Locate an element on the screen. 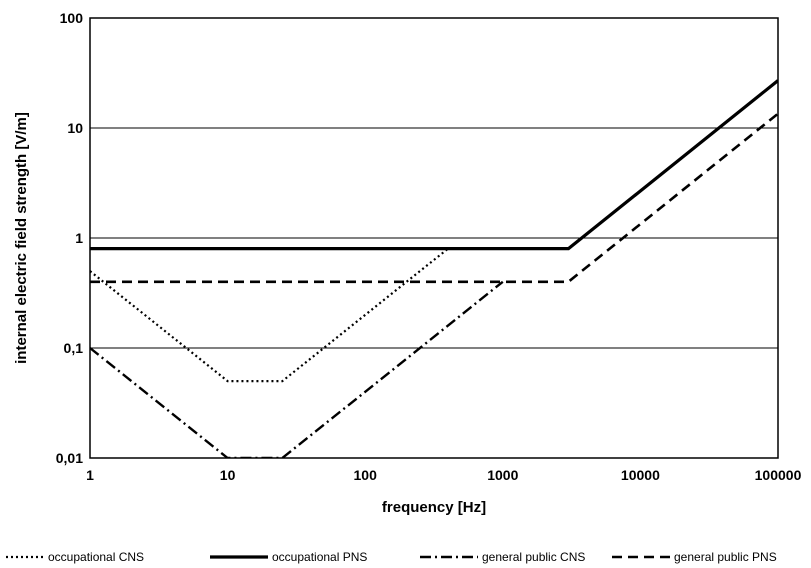  y-tick-label: 0,1 is located at coordinates (74, 348).